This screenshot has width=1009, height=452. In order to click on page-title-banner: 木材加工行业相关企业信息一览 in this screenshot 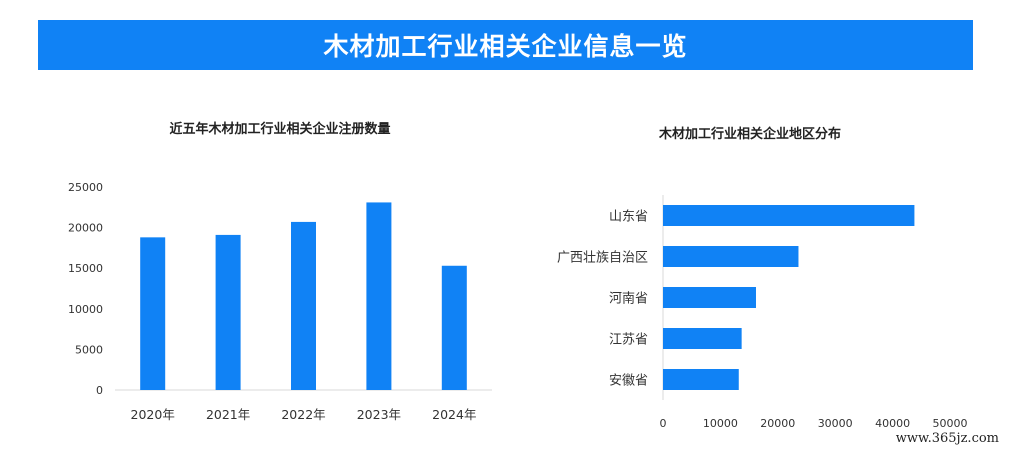, I will do `click(505, 45)`.